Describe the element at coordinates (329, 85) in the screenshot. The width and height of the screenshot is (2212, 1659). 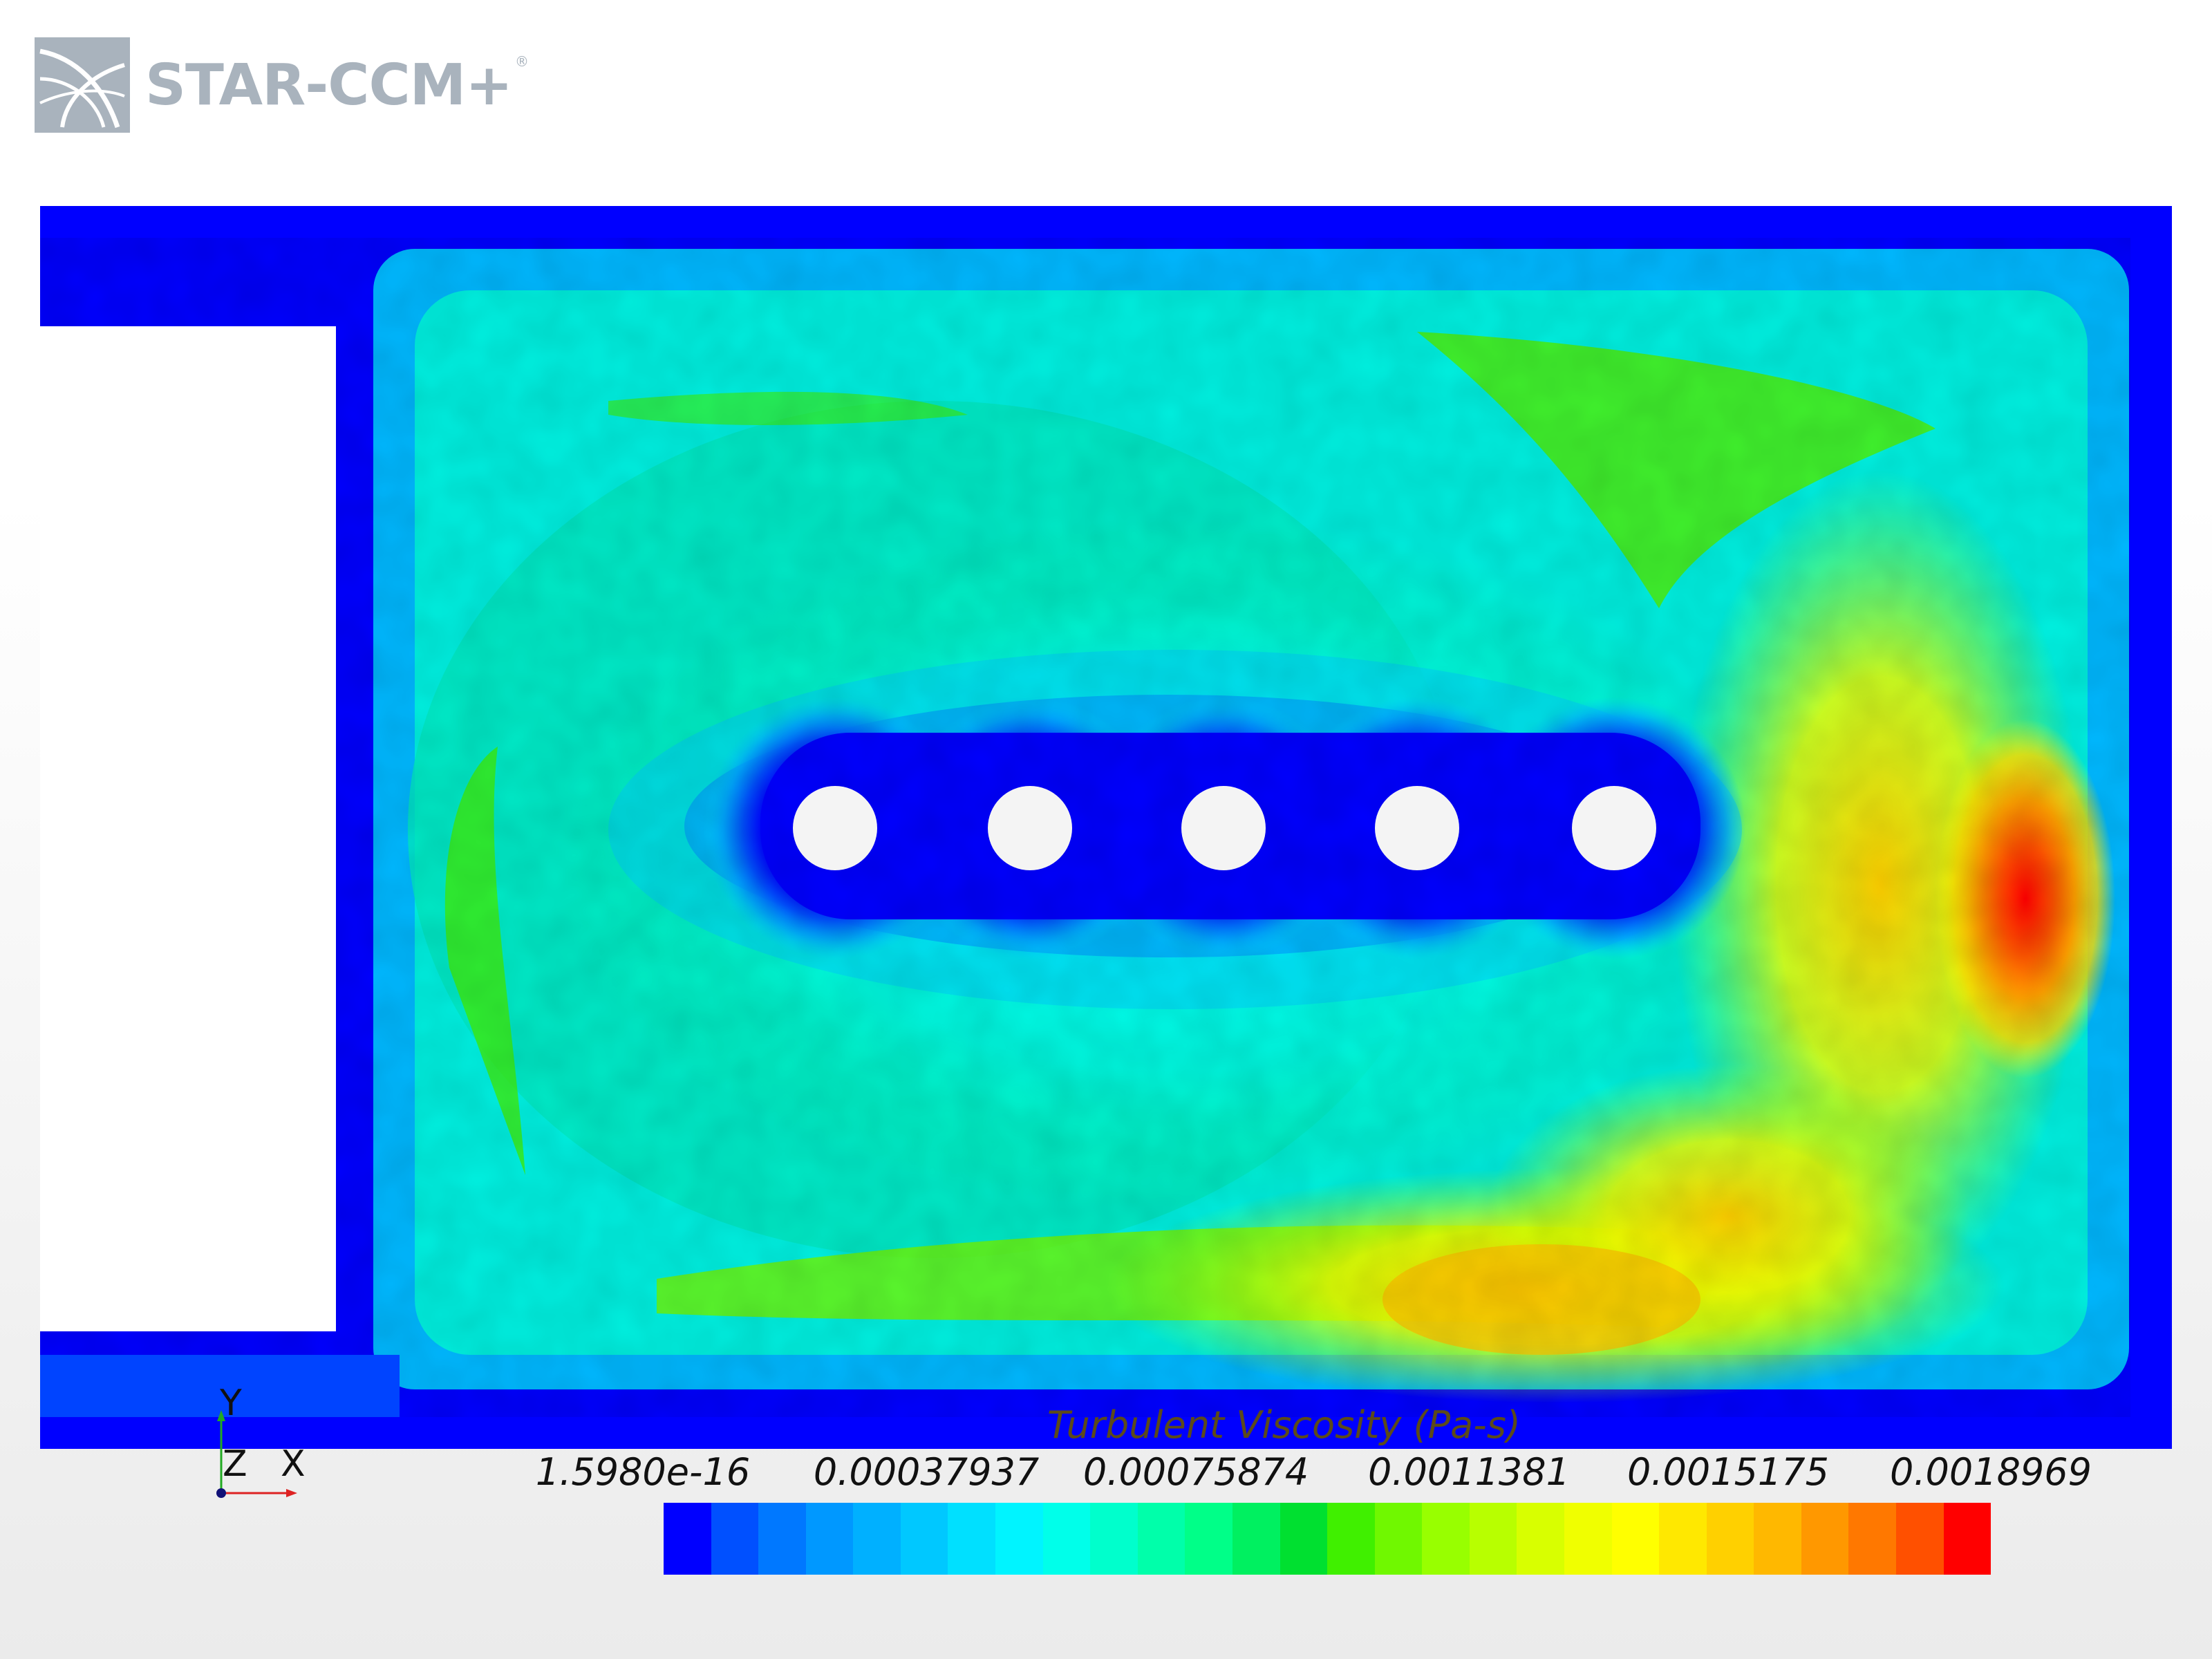
I see `logo-text: STAR-CCM+` at that location.